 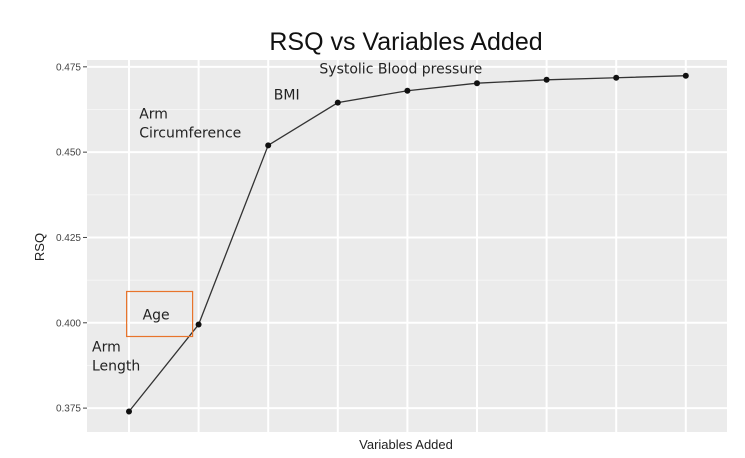 What do you see at coordinates (156, 315) in the screenshot?
I see `annotation-age: Age` at bounding box center [156, 315].